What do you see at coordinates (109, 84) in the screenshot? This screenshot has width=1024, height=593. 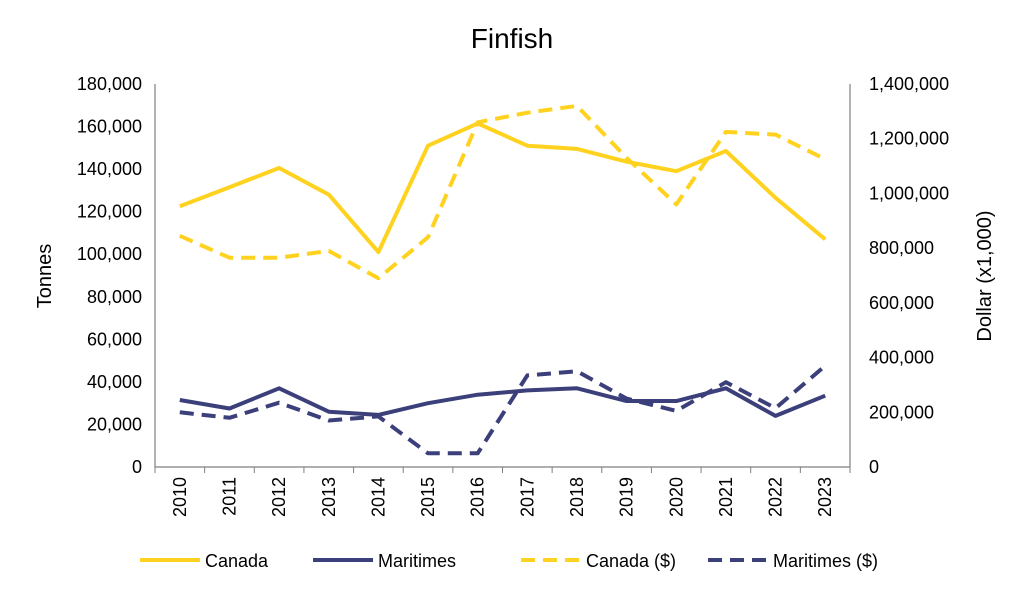 I see `y-tick-label: 180,000` at bounding box center [109, 84].